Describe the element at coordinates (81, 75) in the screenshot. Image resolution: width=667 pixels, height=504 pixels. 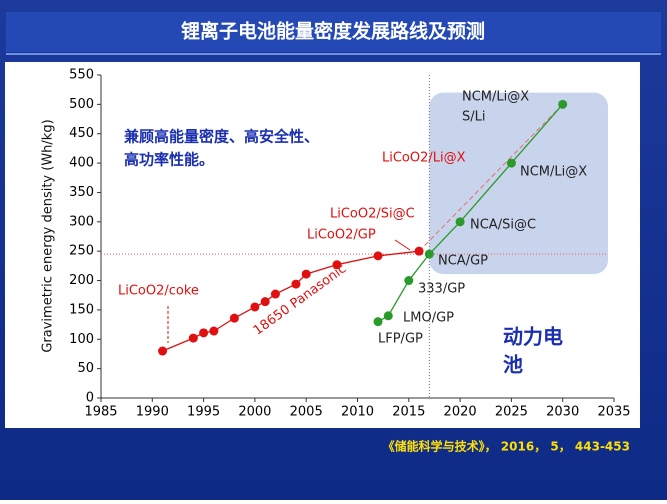
I see `y-tick-label: 550` at that location.